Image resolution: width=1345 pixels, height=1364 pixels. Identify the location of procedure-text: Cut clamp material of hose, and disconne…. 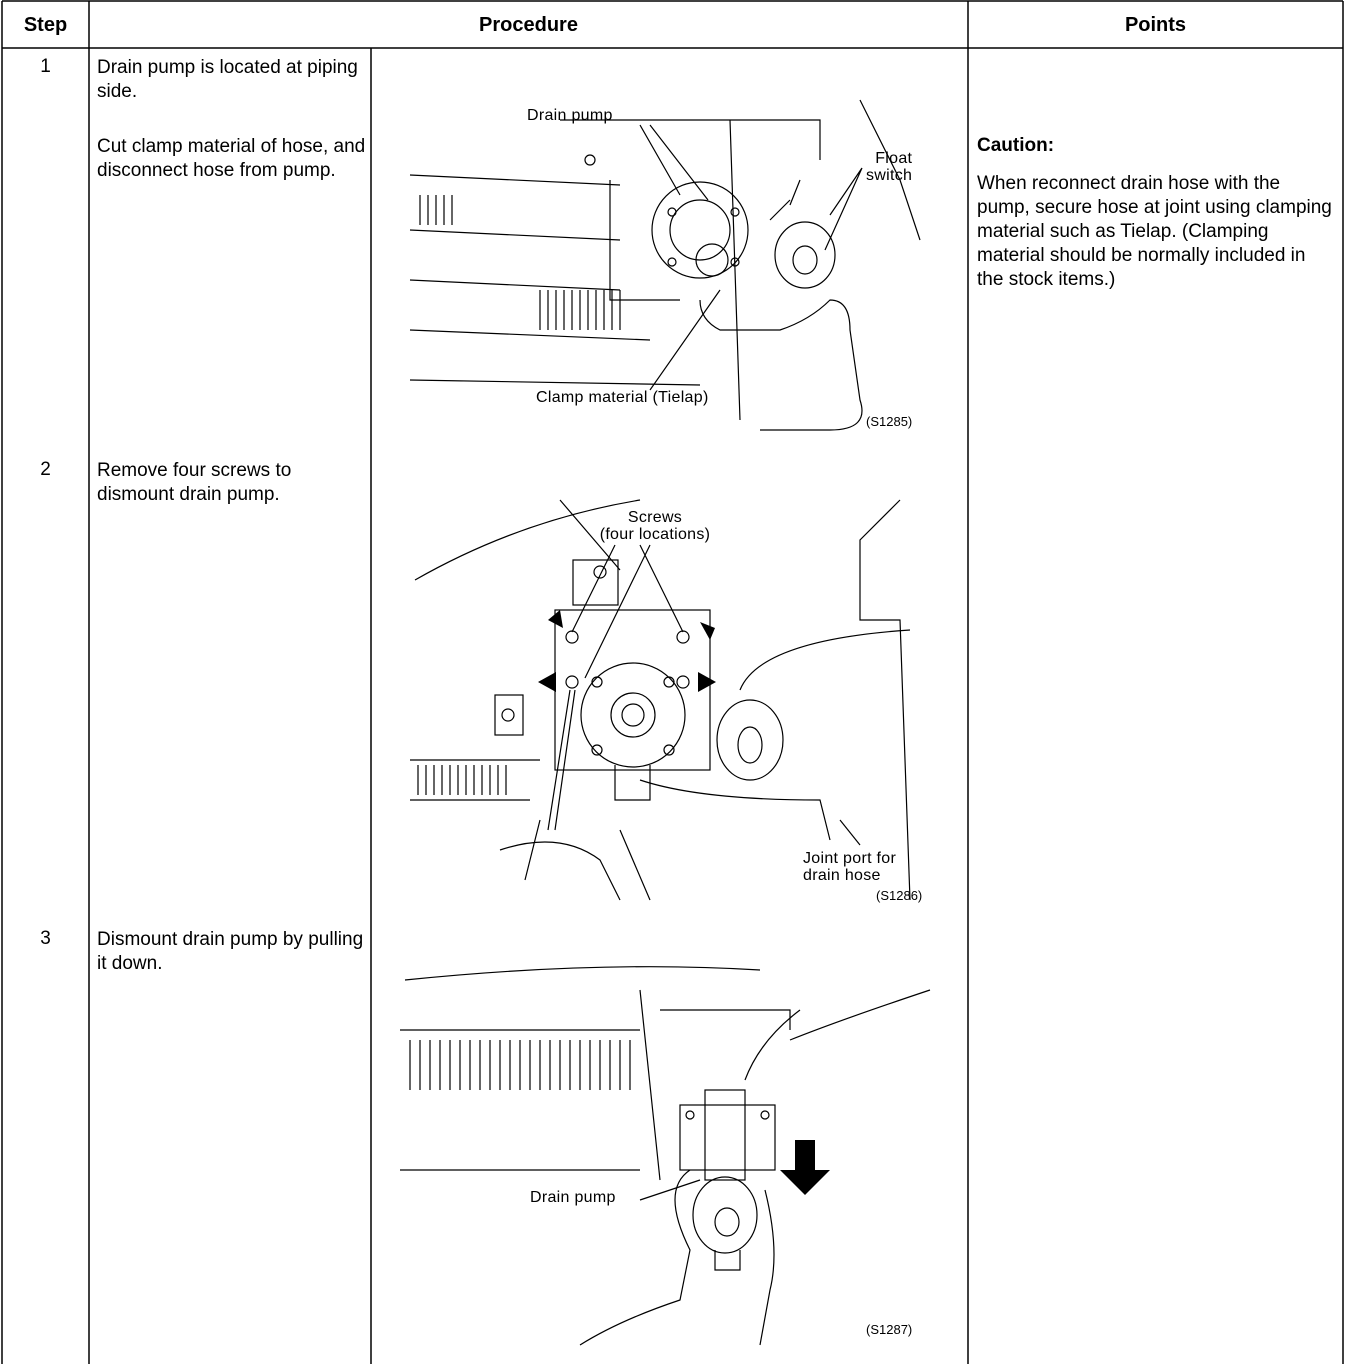
(231, 158).